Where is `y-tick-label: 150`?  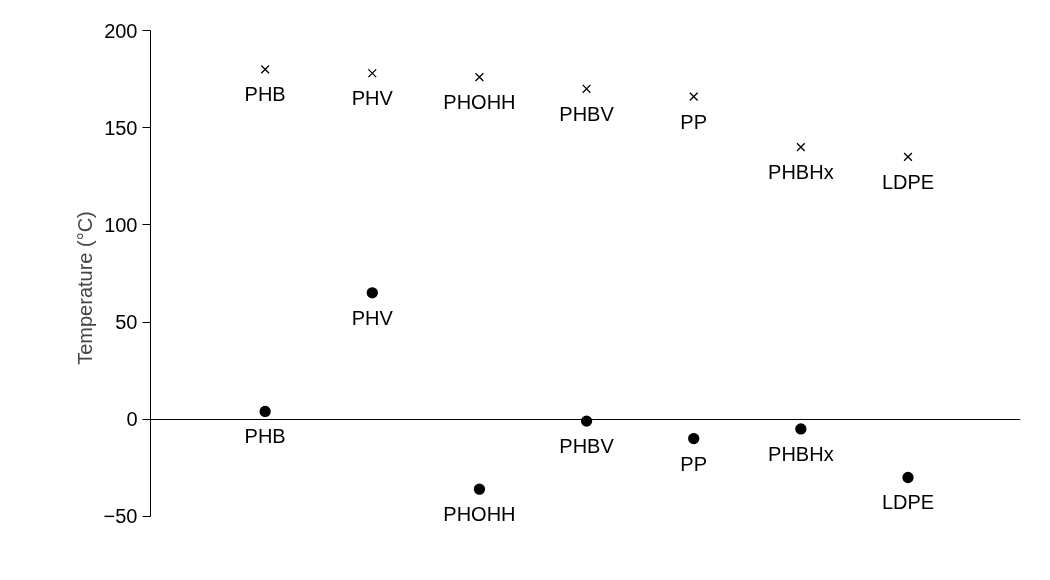 y-tick-label: 150 is located at coordinates (121, 127).